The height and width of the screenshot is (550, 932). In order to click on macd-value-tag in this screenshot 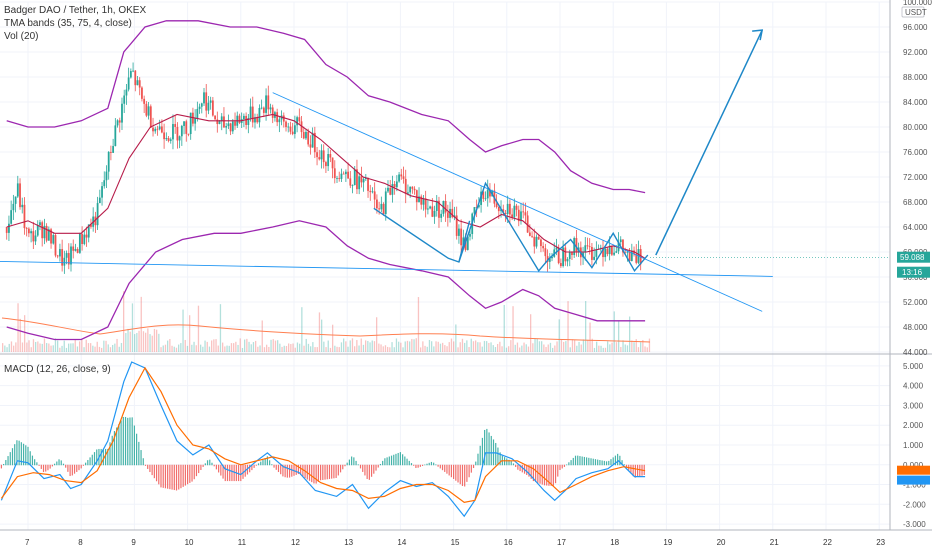, I will do `click(913, 480)`.